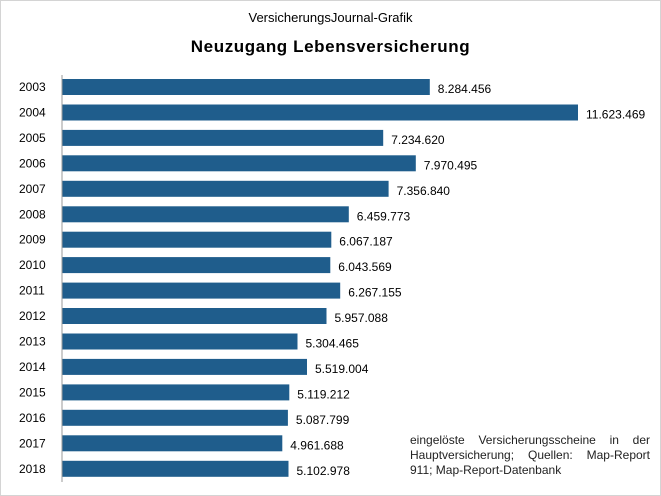  Describe the element at coordinates (175, 417) in the screenshot. I see `bar-2016` at that location.